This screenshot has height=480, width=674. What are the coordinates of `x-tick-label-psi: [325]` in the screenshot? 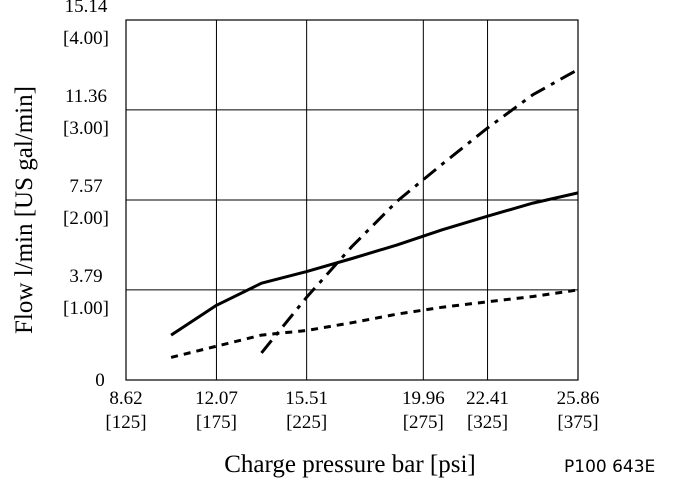 It's located at (487, 422).